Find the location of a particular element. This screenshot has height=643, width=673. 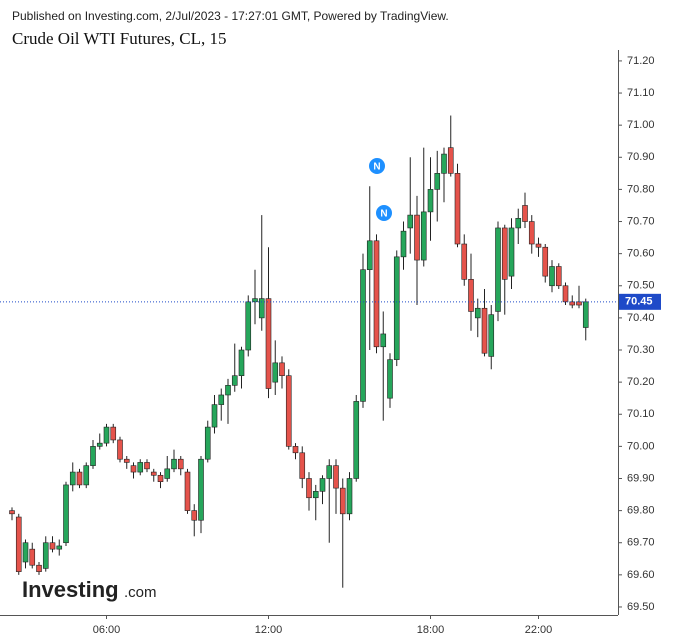

last-price-label: 70.45 is located at coordinates (639, 302).